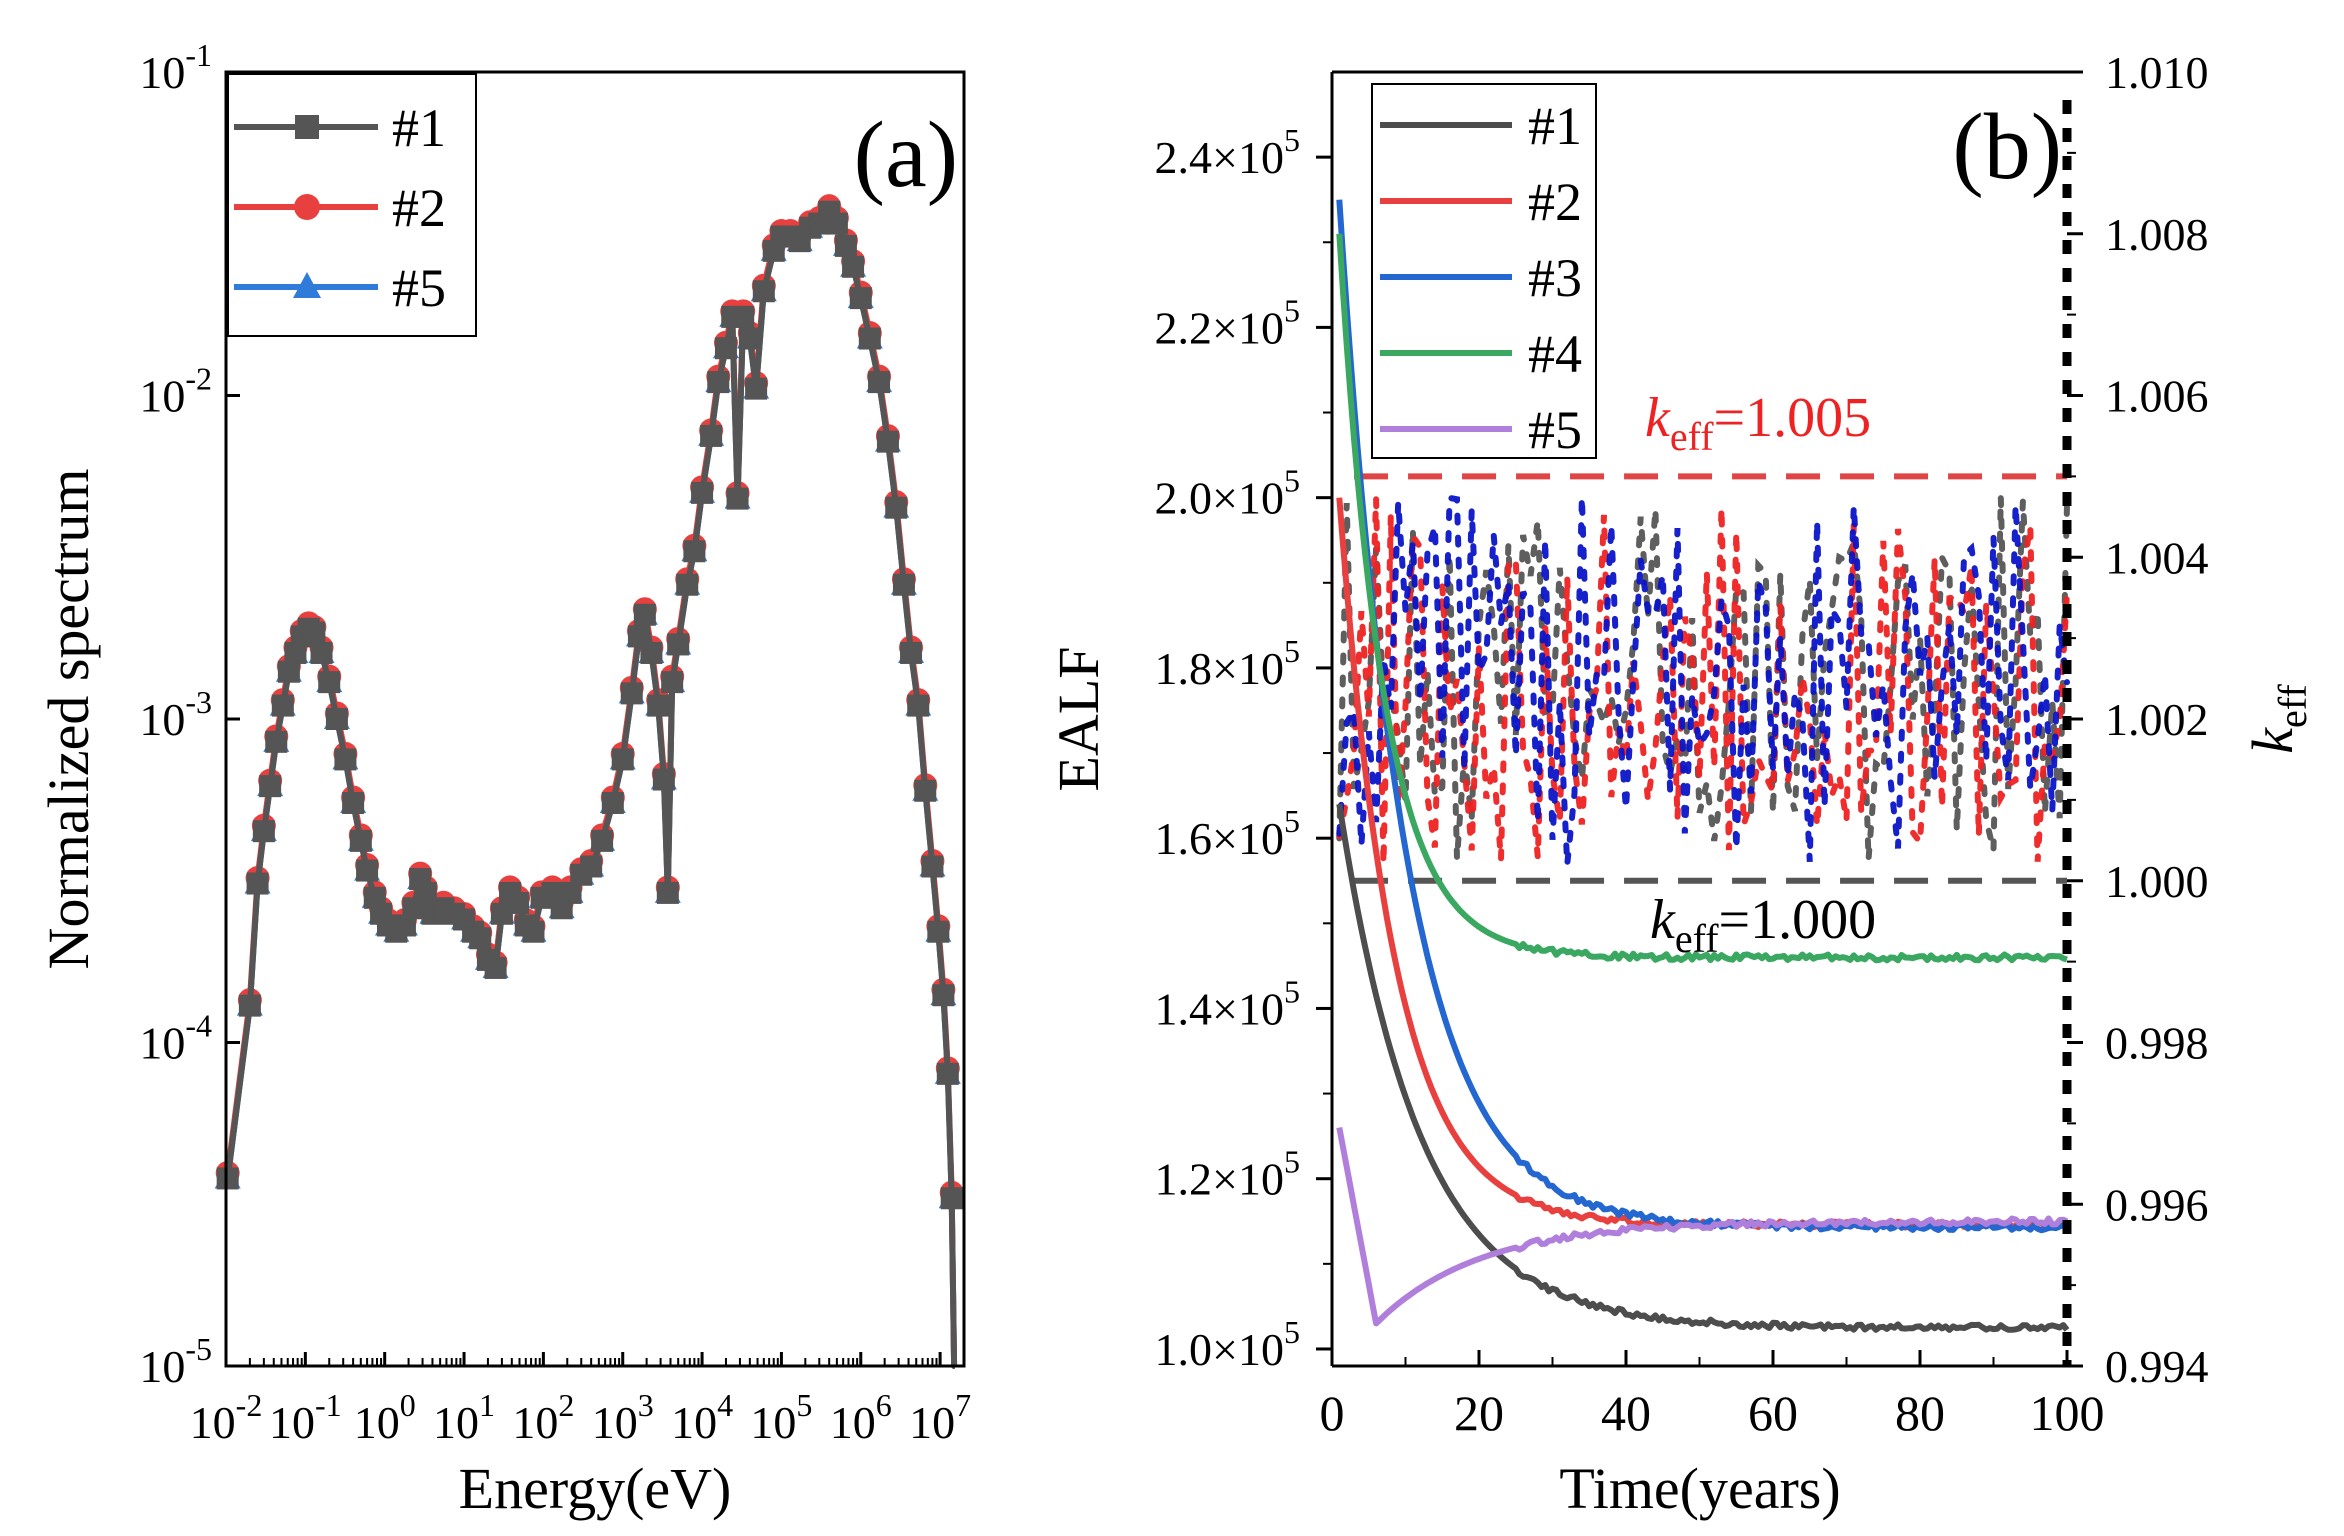 This screenshot has height=1536, width=2344. Describe the element at coordinates (2157, 719) in the screenshot. I see `y2-tick-label: 1.002` at that location.